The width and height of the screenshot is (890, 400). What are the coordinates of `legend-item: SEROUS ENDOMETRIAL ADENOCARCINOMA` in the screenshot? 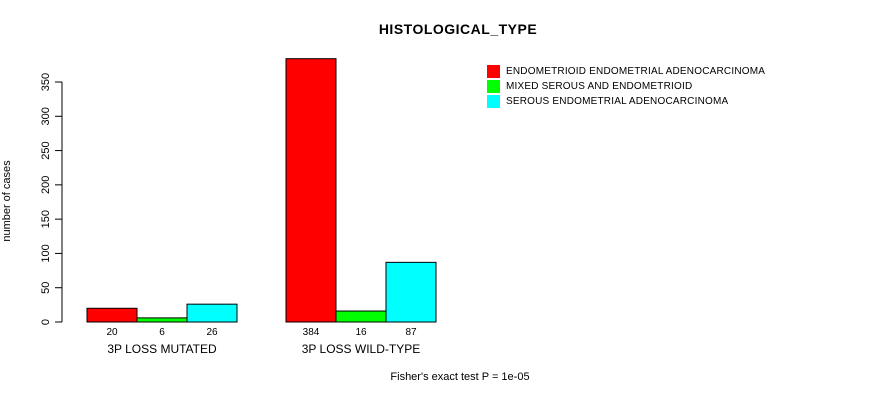 It's located at (626, 101).